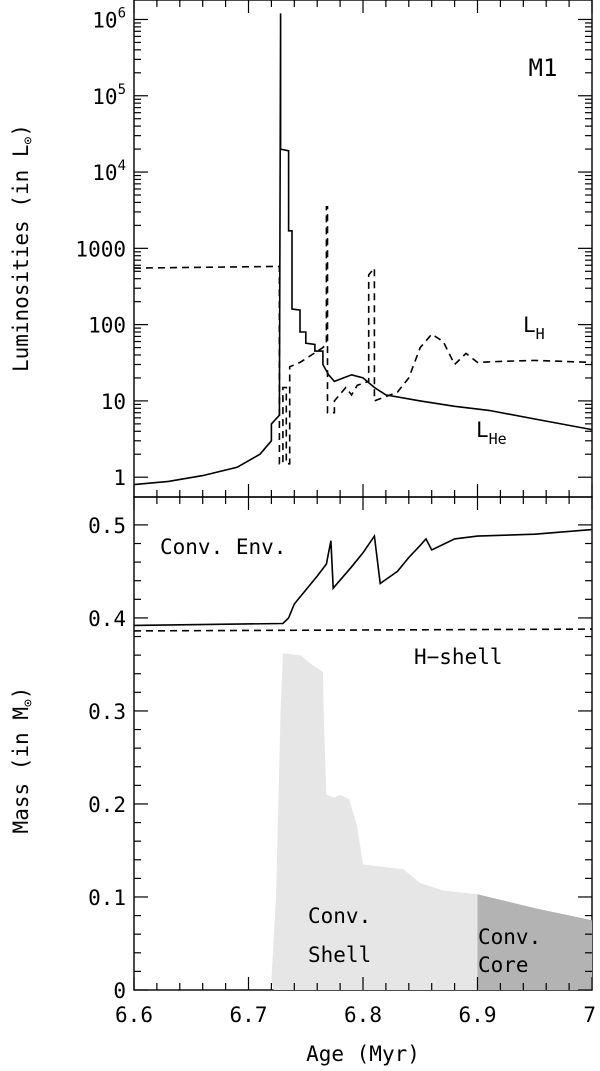 This screenshot has height=1071, width=600. I want to click on y-tick-label-top: 1, so click(119, 478).